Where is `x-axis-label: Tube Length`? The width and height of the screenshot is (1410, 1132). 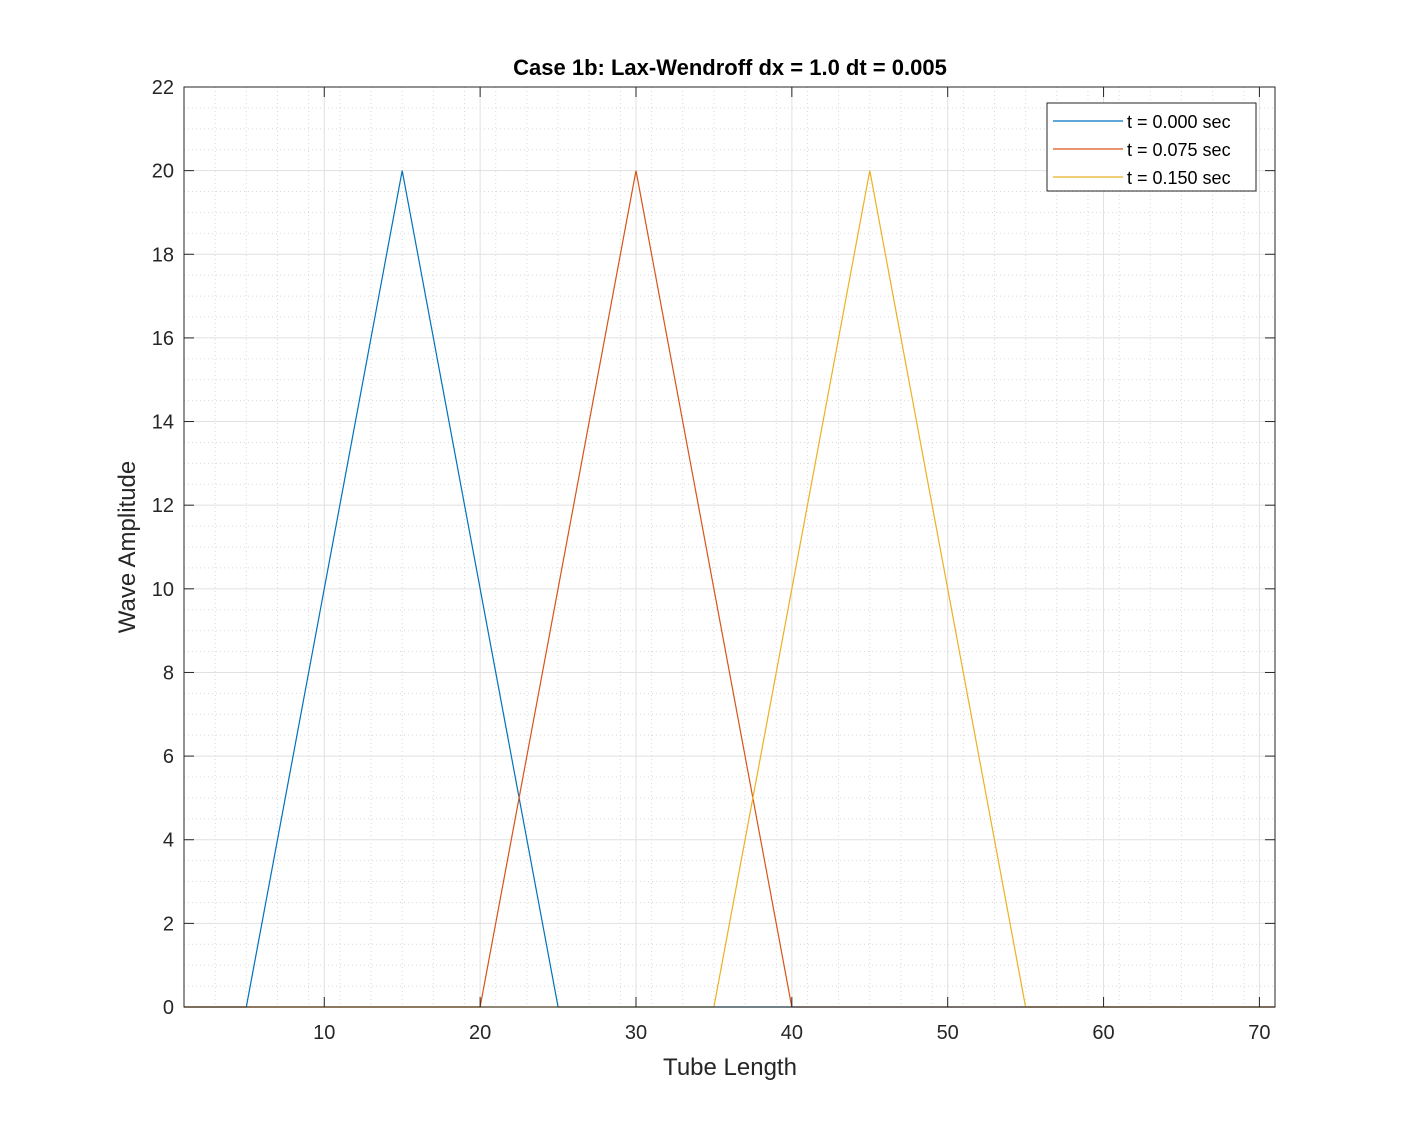 x-axis-label: Tube Length is located at coordinates (730, 1067).